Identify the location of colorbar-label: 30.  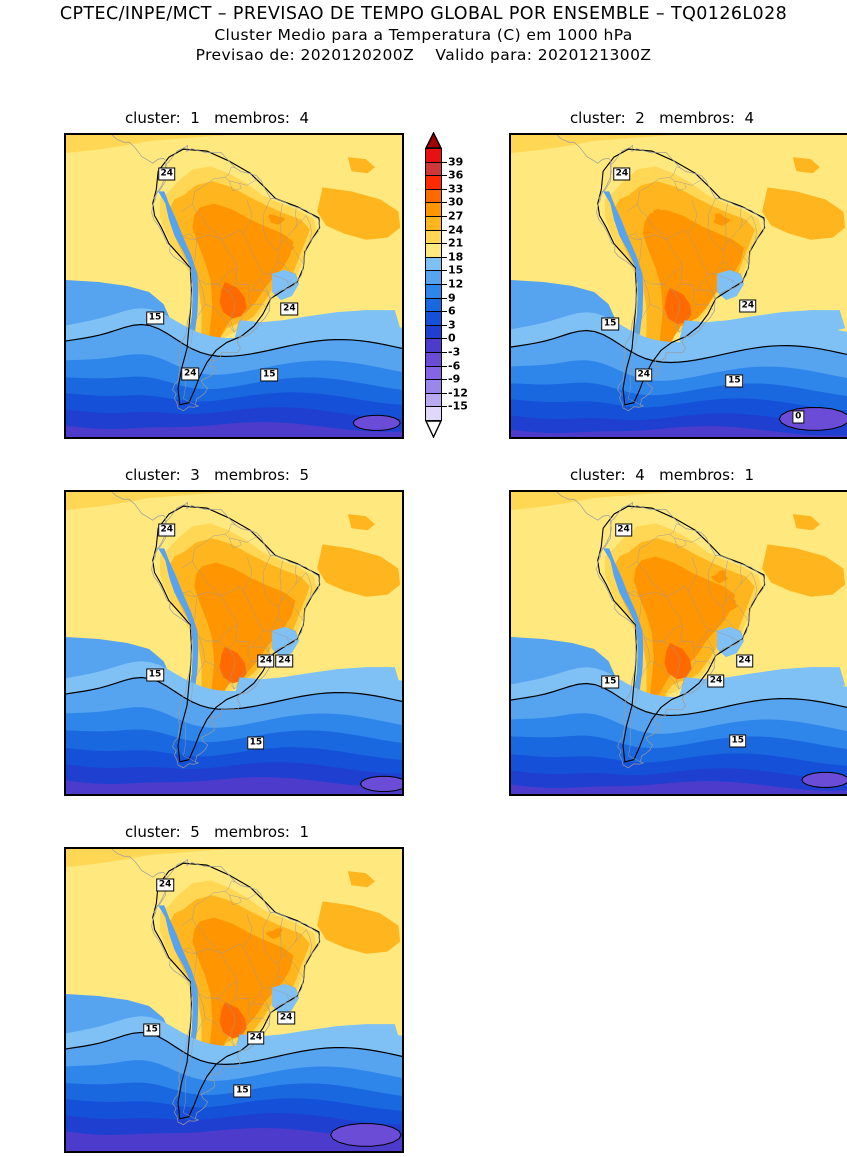
(456, 202).